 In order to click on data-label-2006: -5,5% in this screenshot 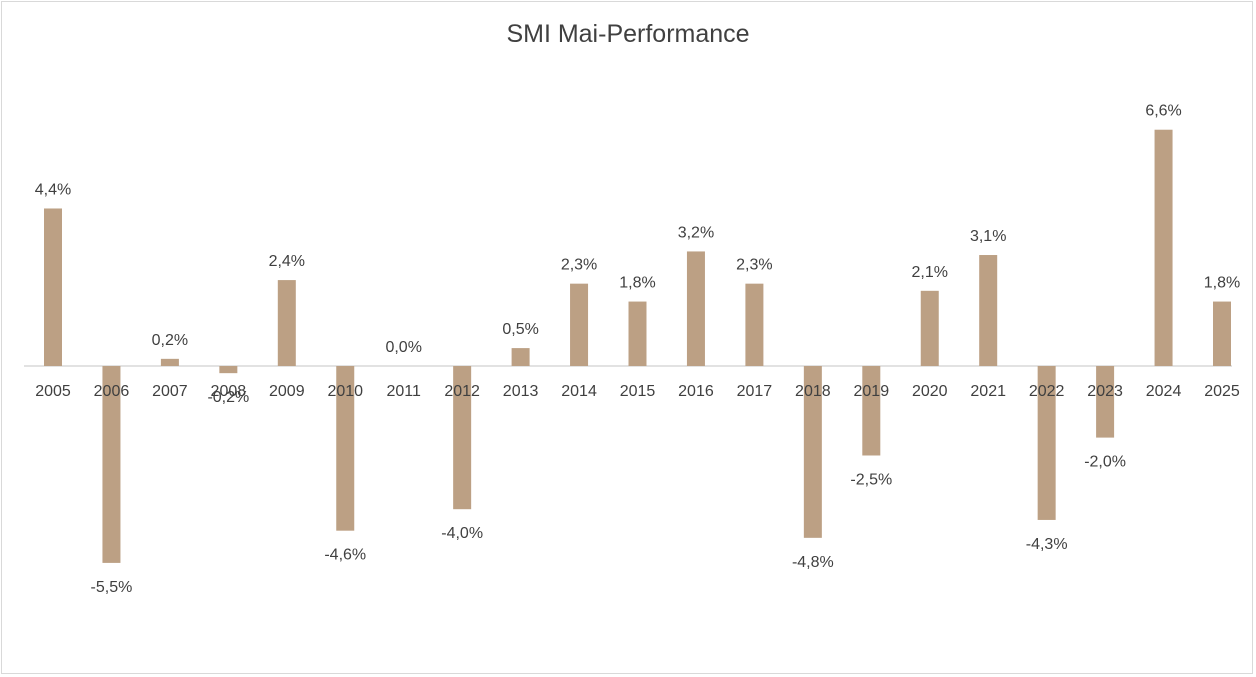, I will do `click(112, 587)`.